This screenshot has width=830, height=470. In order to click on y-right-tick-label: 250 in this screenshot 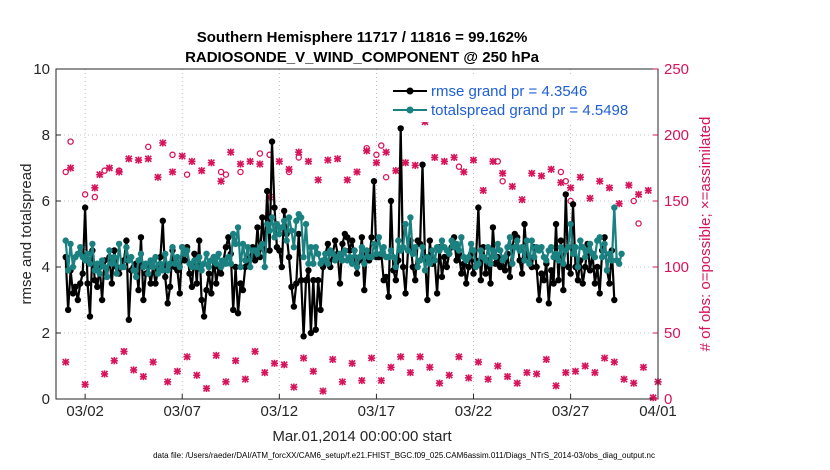, I will do `click(676, 69)`.